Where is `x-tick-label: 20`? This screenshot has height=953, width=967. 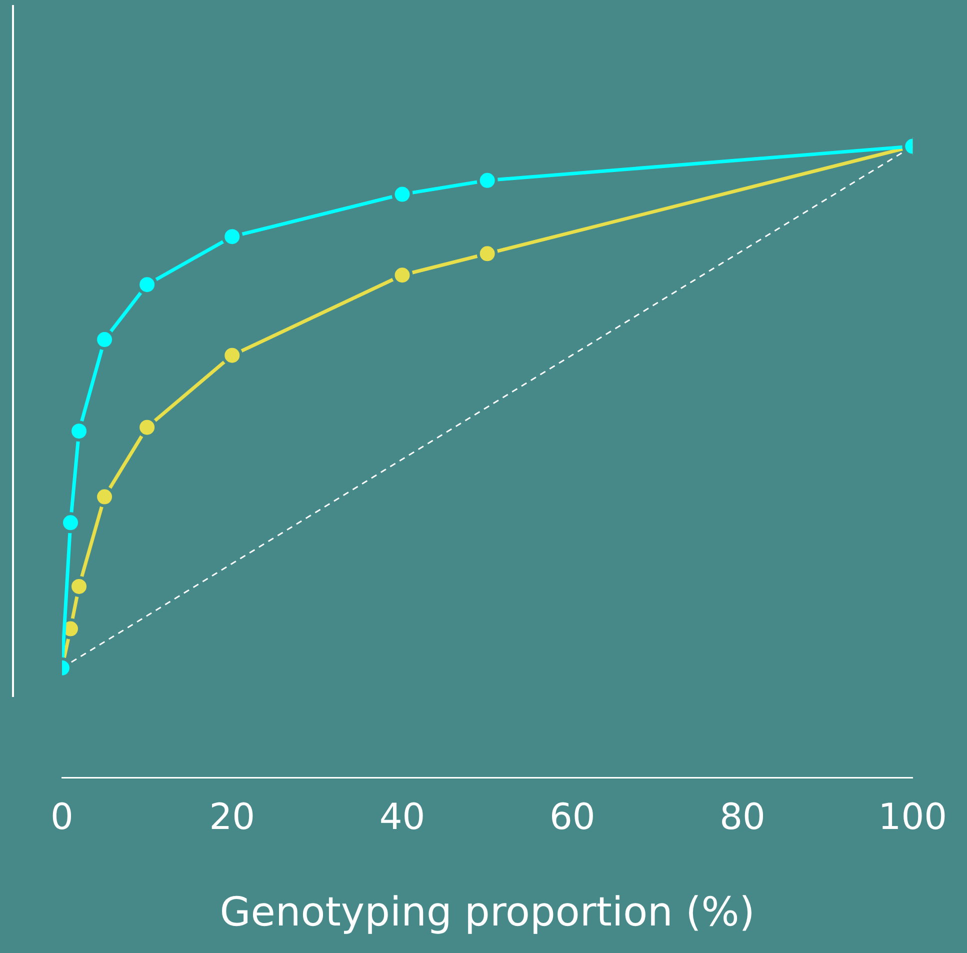 x-tick-label: 20 is located at coordinates (232, 817).